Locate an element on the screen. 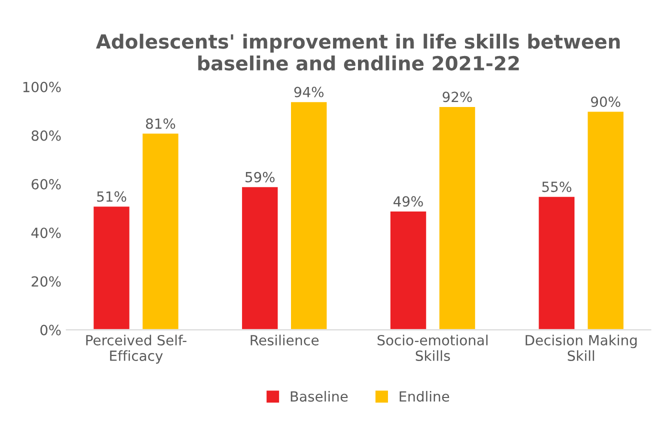 This screenshot has height=434, width=664. x-tick-label: Resilience is located at coordinates (284, 340).